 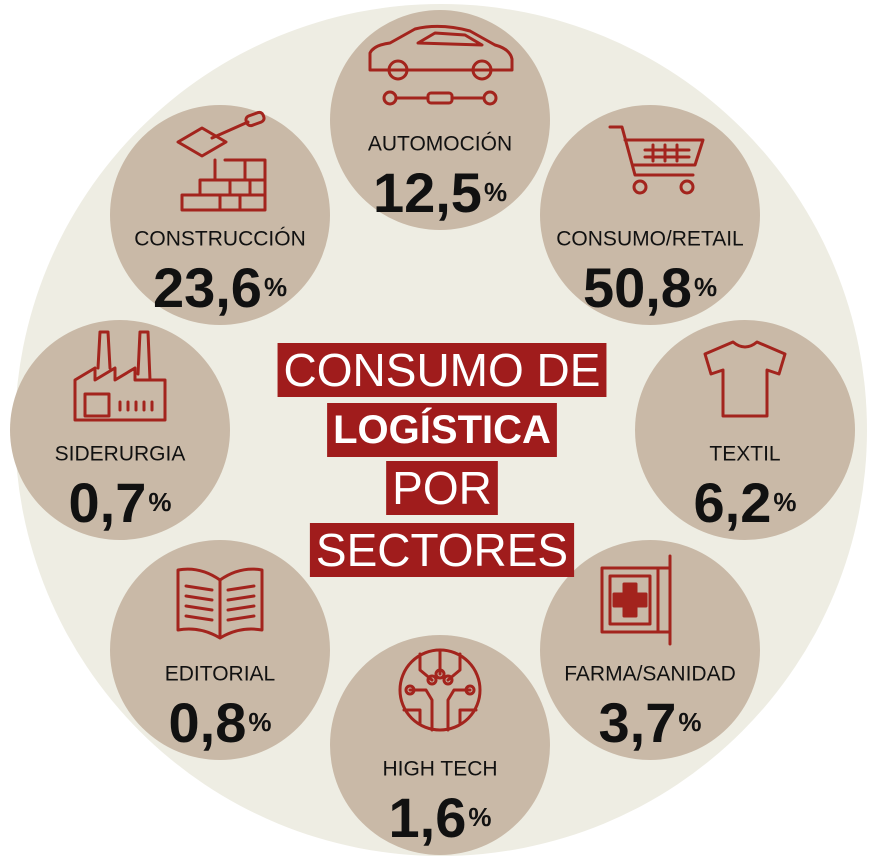 I want to click on sector-value: 6,2, so click(x=733, y=502).